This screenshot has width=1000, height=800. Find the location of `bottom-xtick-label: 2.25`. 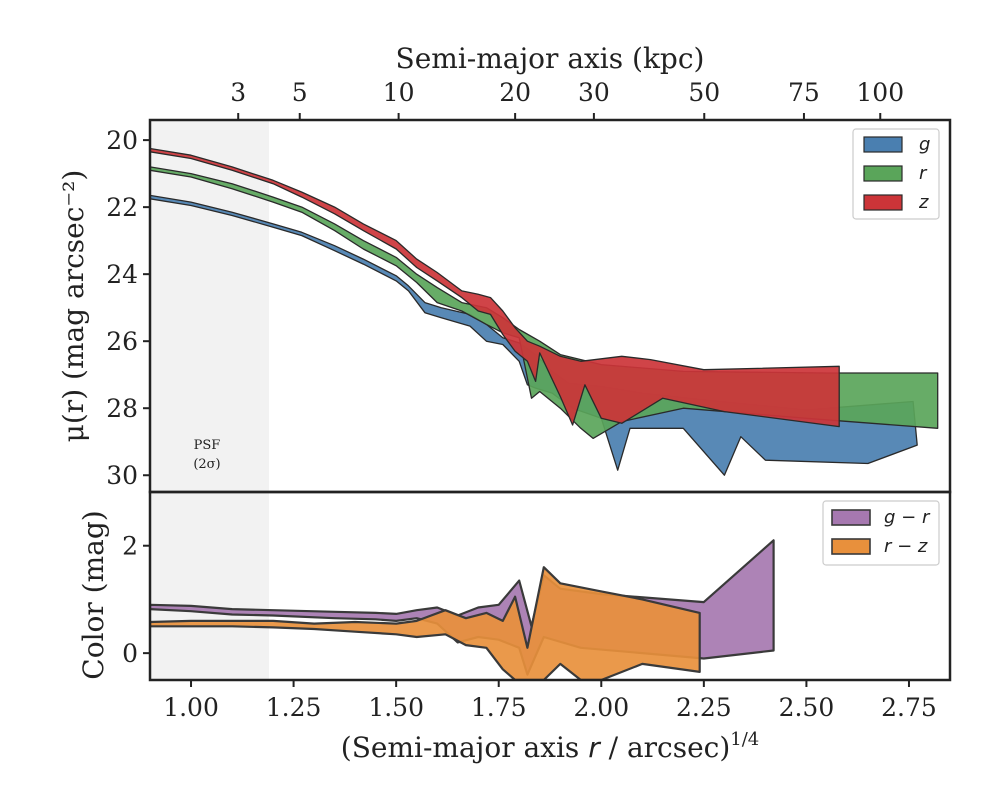

bottom-xtick-label: 2.25 is located at coordinates (704, 707).